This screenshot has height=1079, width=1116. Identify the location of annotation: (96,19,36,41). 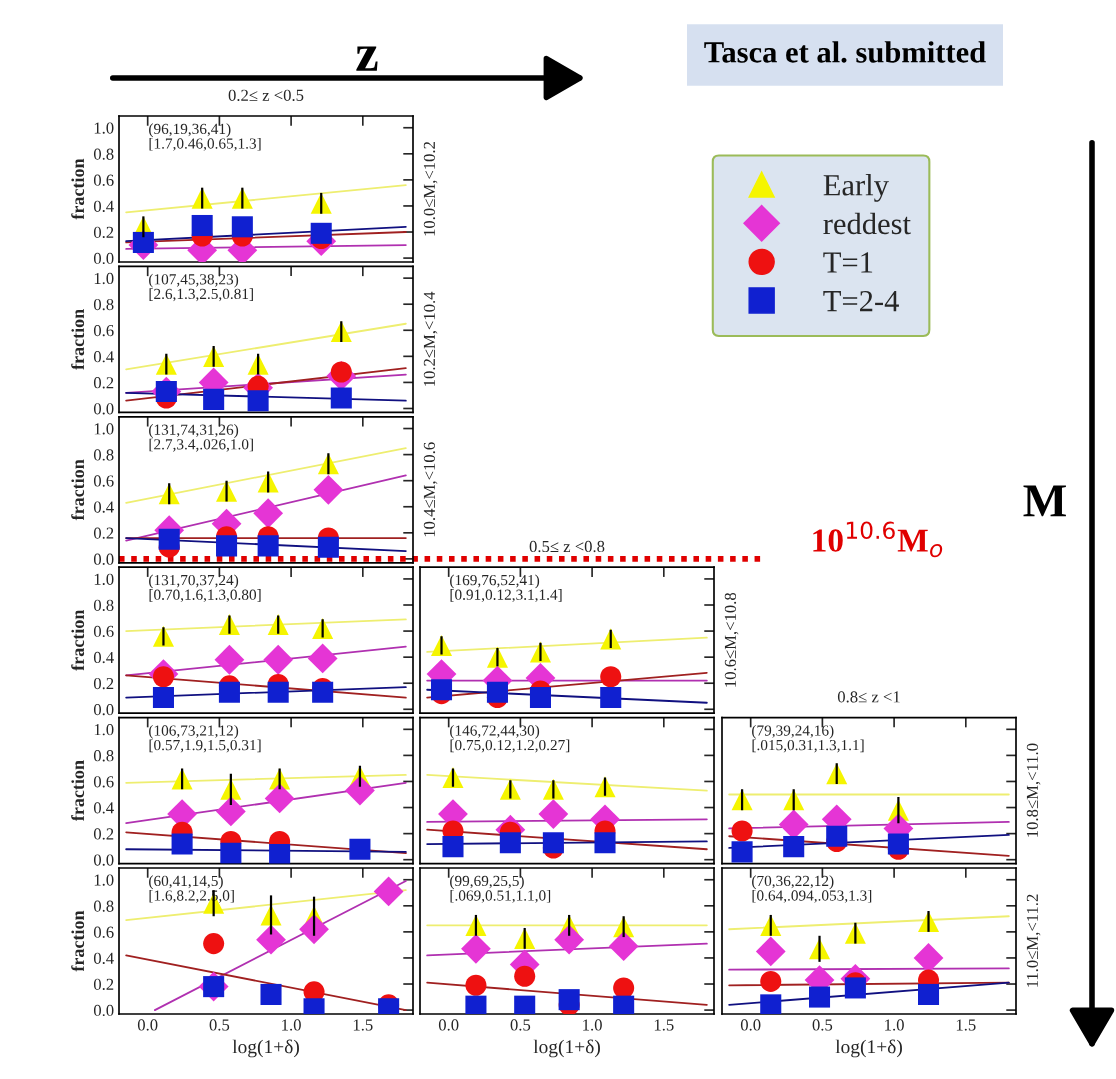
(190, 130).